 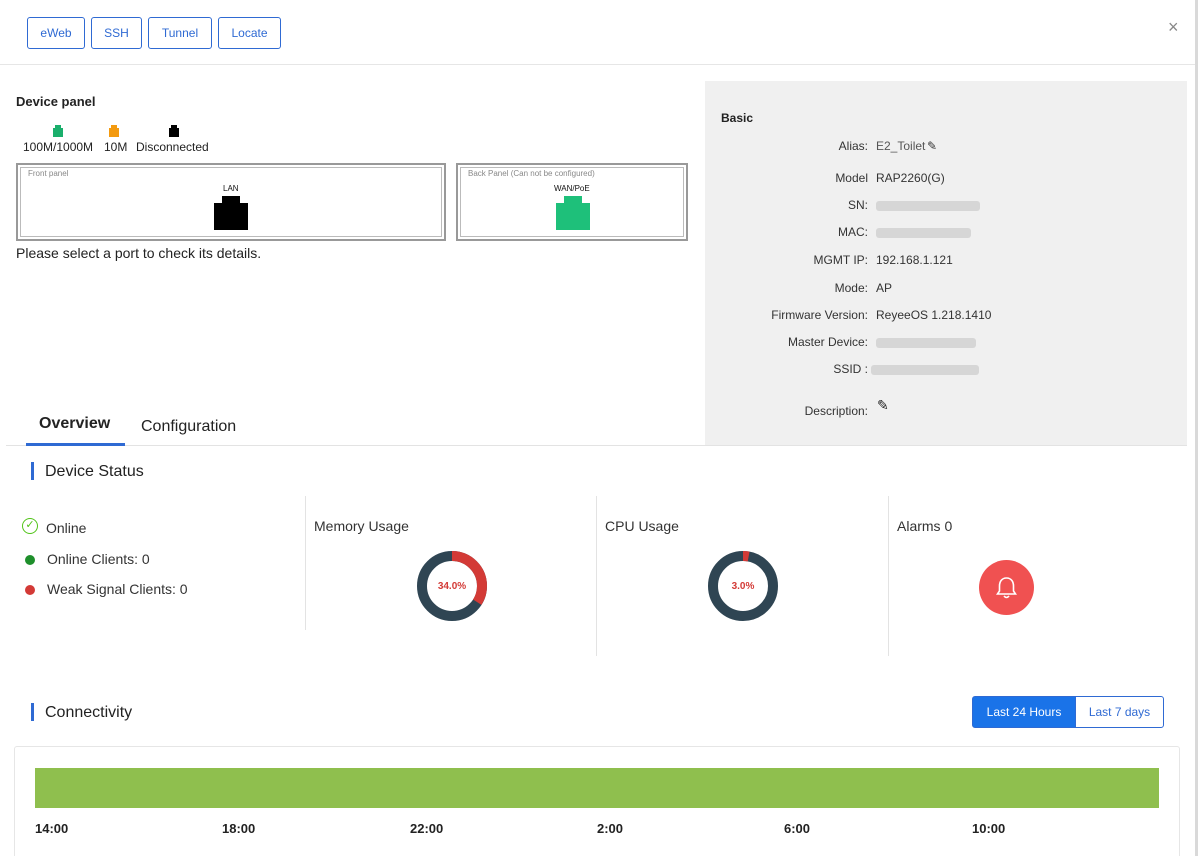 What do you see at coordinates (934, 315) in the screenshot?
I see `firmware-value: ReyeeOS 1.218.1410` at bounding box center [934, 315].